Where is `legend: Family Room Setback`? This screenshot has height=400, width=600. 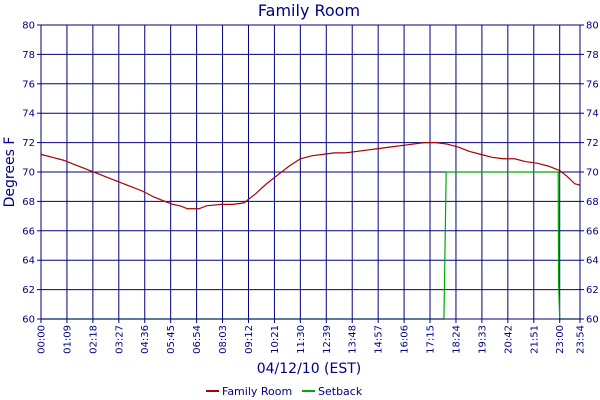 legend: Family Room Setback is located at coordinates (284, 391).